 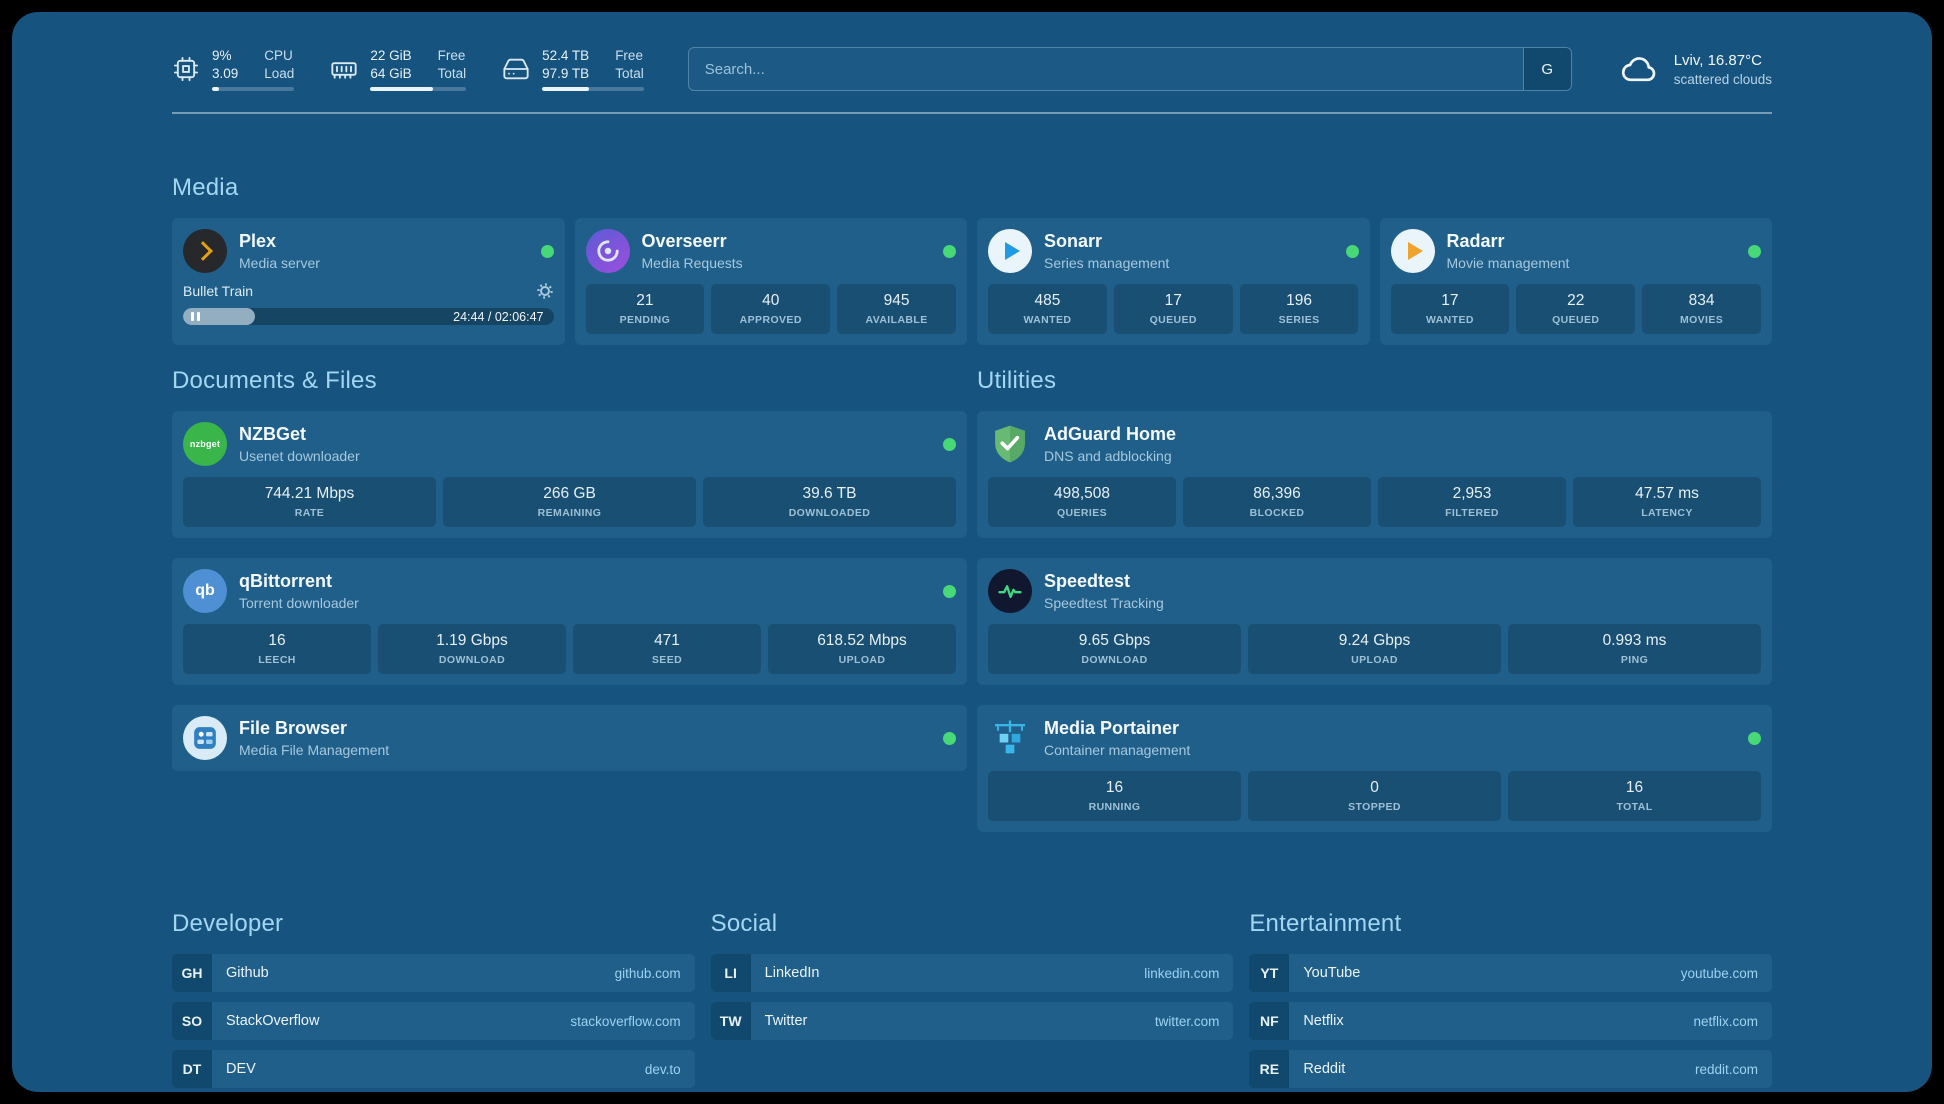 I want to click on service-link-qbittorrent: qb qBittorrent Torrent downloader, so click(x=569, y=591).